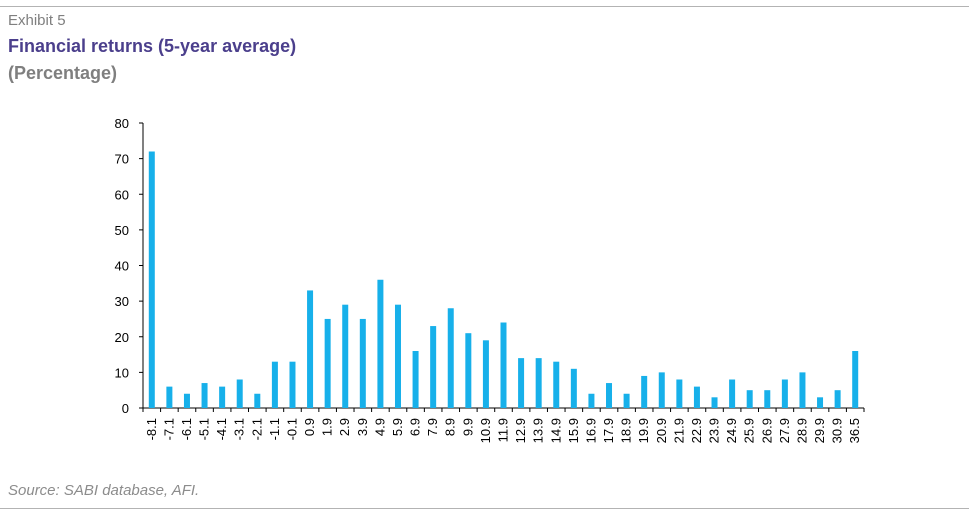  What do you see at coordinates (484, 6) in the screenshot?
I see `top-rule` at bounding box center [484, 6].